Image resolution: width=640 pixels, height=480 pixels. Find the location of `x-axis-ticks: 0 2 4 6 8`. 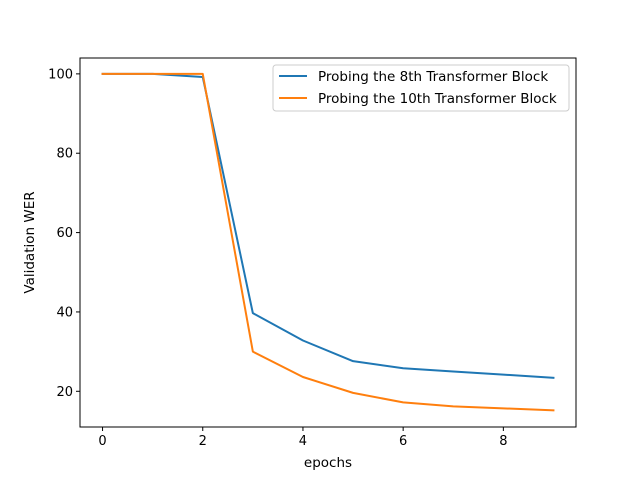

x-axis-ticks: 0 2 4 6 8 is located at coordinates (302, 438).